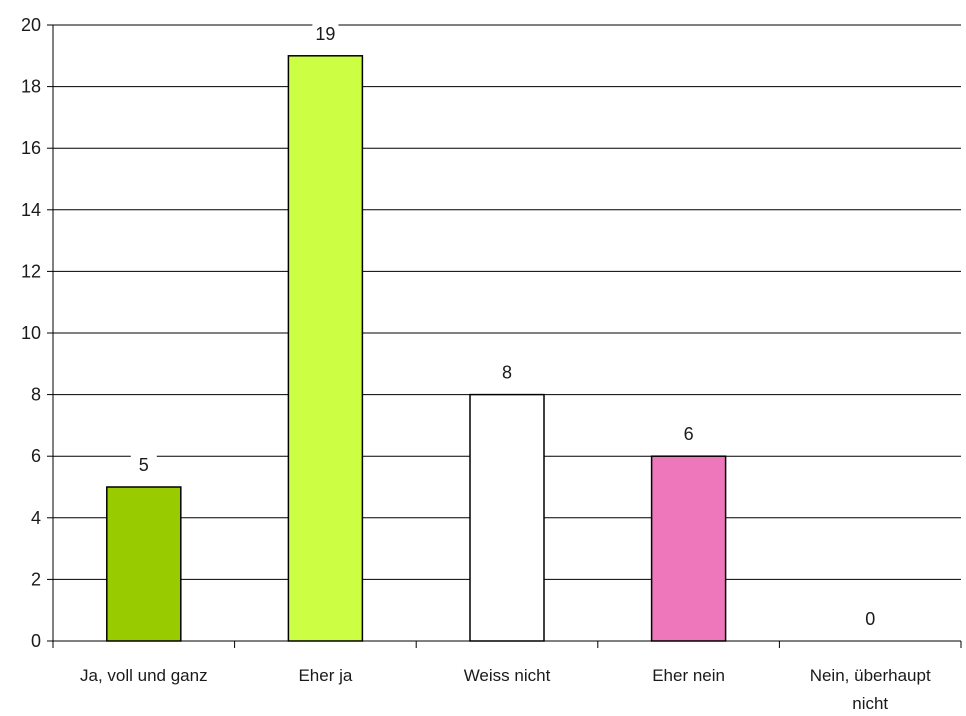  Describe the element at coordinates (31, 148) in the screenshot. I see `y-tick-label: 16` at that location.